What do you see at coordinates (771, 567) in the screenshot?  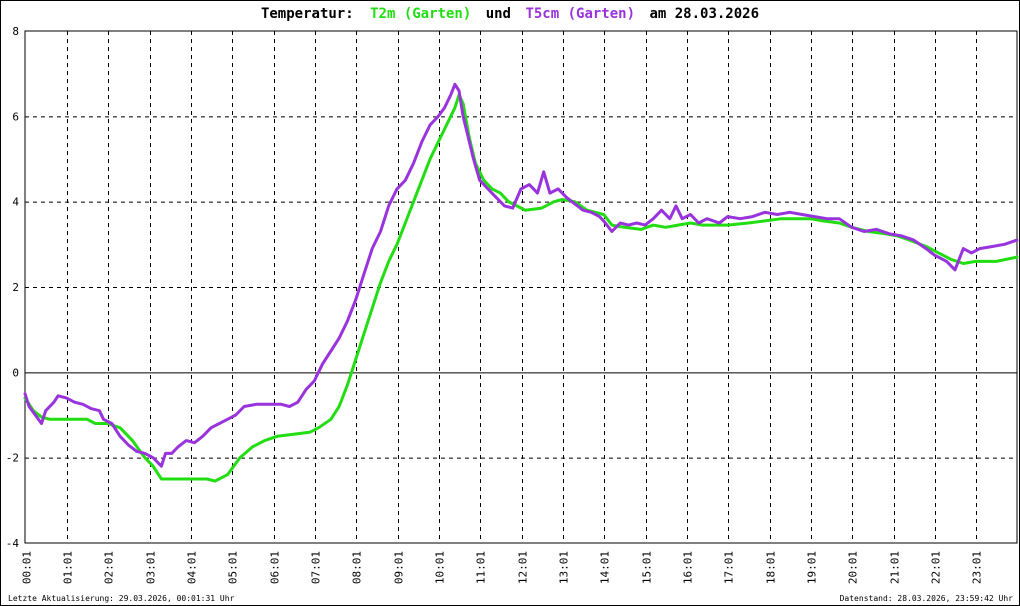 I see `x-tick-label: 18:01` at bounding box center [771, 567].